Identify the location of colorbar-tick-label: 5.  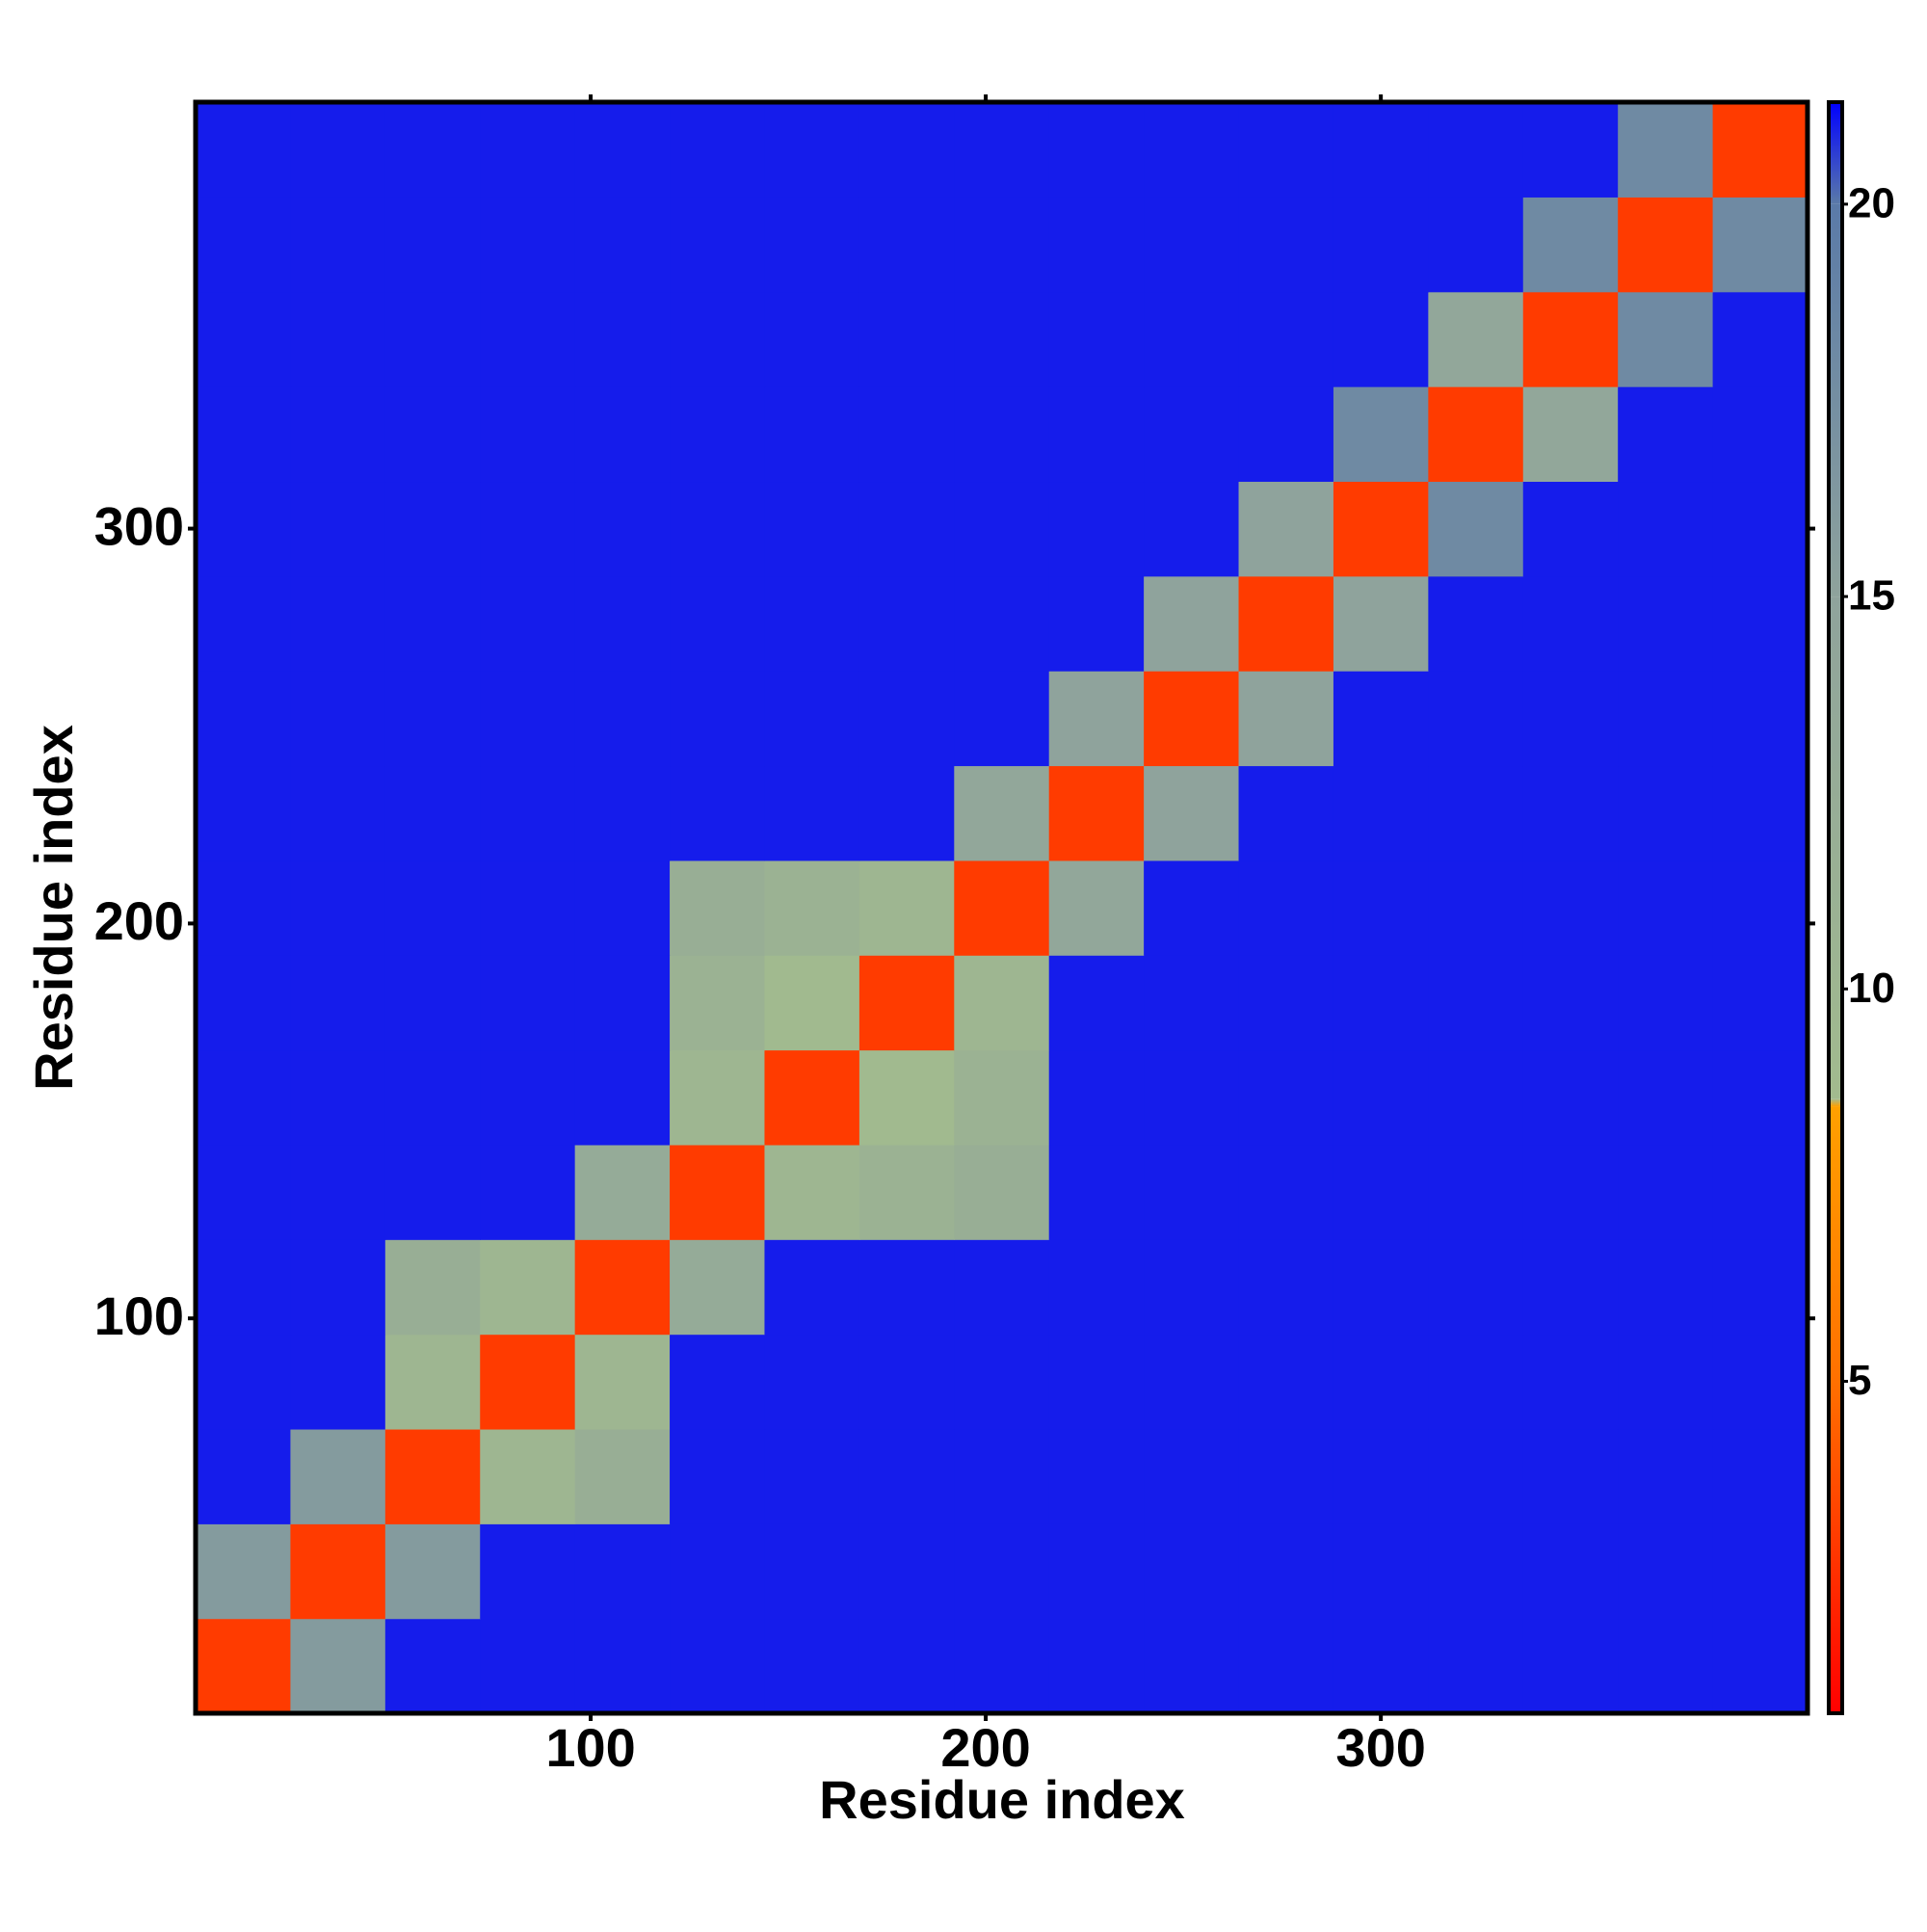
(1859, 1380).